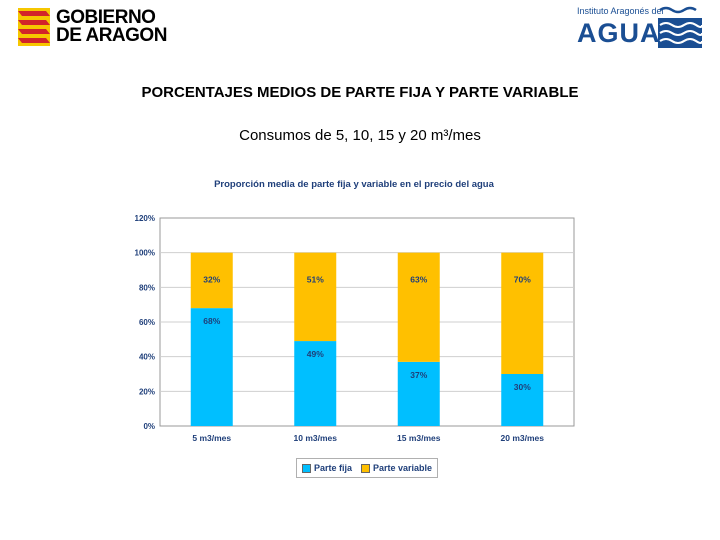 This screenshot has width=720, height=540. I want to click on y-tick-label: 0%, so click(149, 426).